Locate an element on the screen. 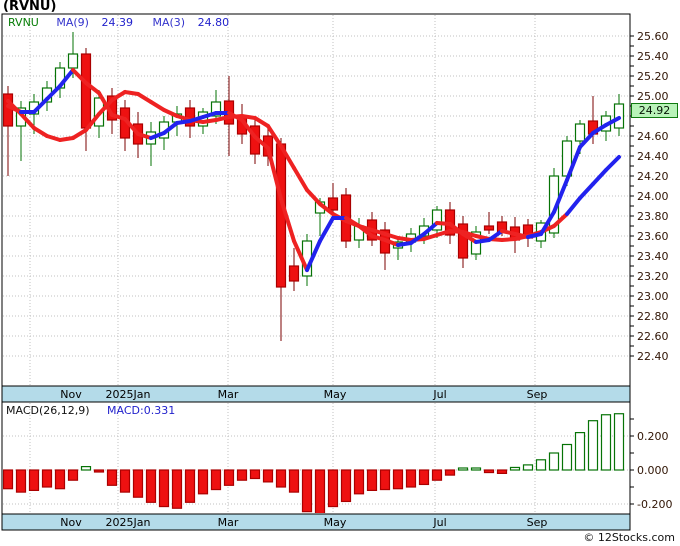 This screenshot has height=546, width=680. price-tick-label: 24.20 is located at coordinates (653, 176).